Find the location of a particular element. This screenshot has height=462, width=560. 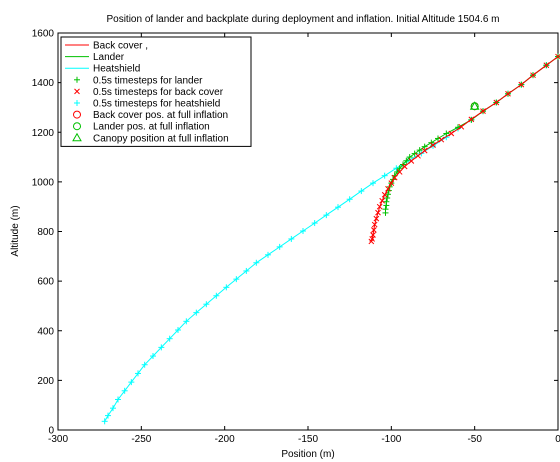

legend-label: Back cover pos. at full inflation is located at coordinates (160, 115).